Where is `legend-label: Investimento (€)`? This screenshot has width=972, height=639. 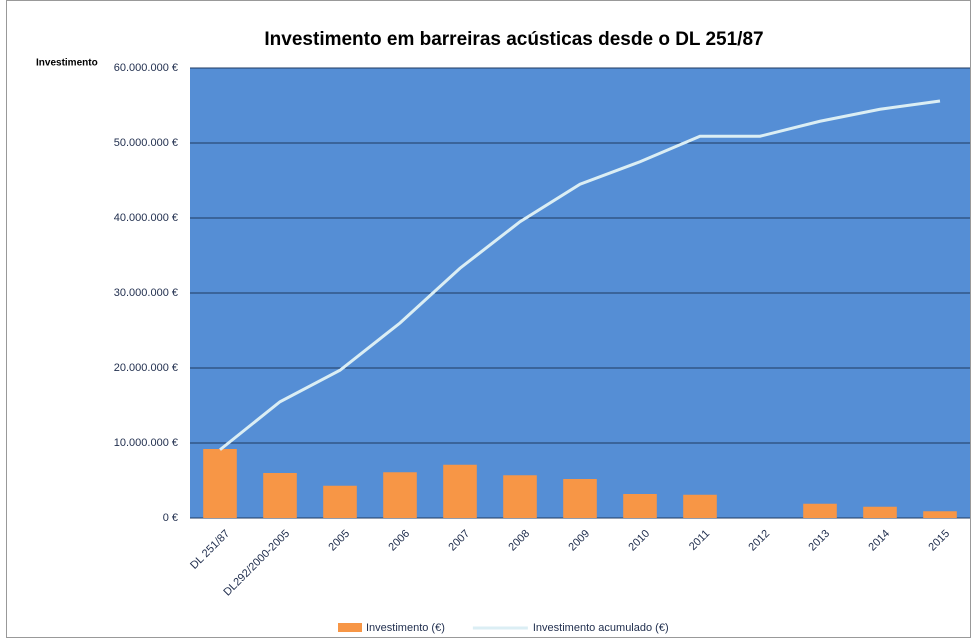 legend-label: Investimento (€) is located at coordinates (405, 628).